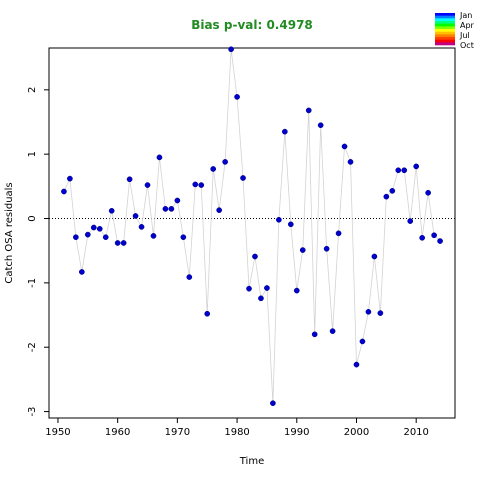 The image size is (480, 480). What do you see at coordinates (177, 432) in the screenshot?
I see `x-tick-label: 1970` at bounding box center [177, 432].